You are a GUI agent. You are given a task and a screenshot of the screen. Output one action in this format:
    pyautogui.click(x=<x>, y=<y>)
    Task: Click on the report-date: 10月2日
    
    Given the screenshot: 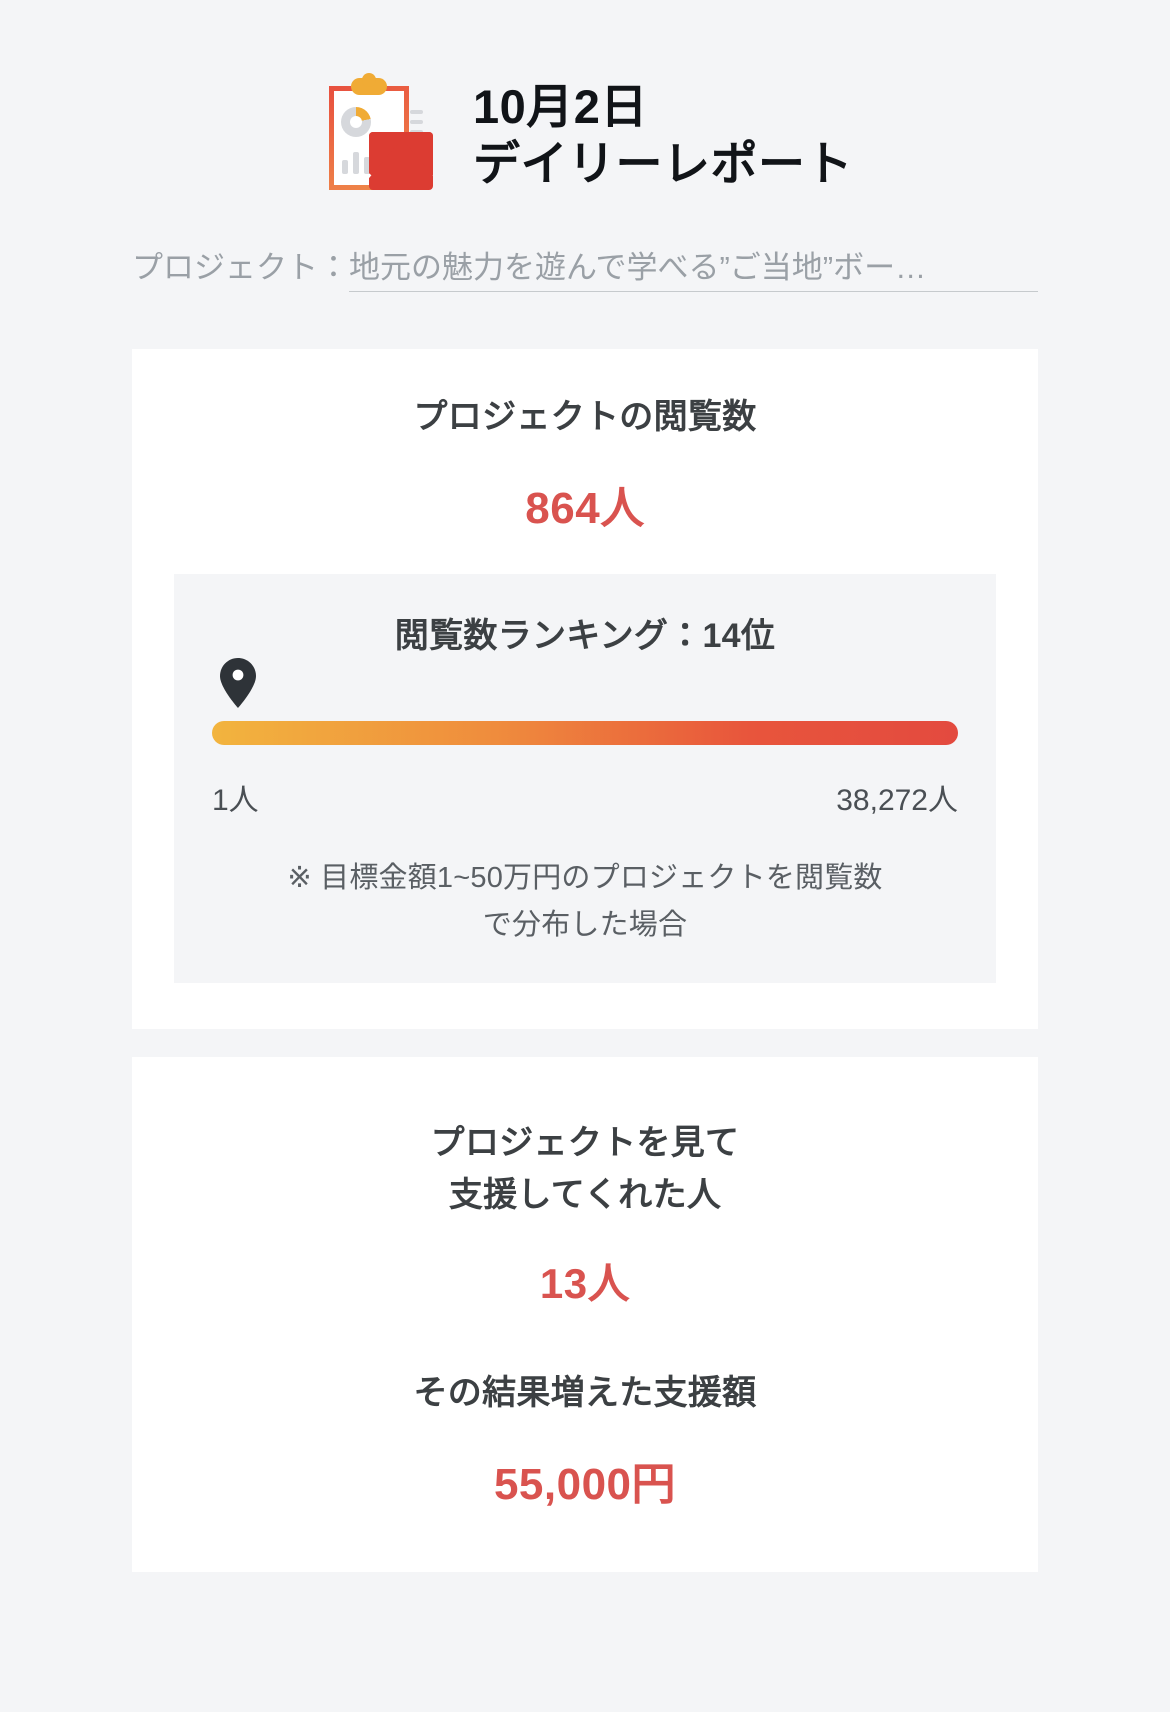 What is the action you would take?
    pyautogui.click(x=560, y=106)
    